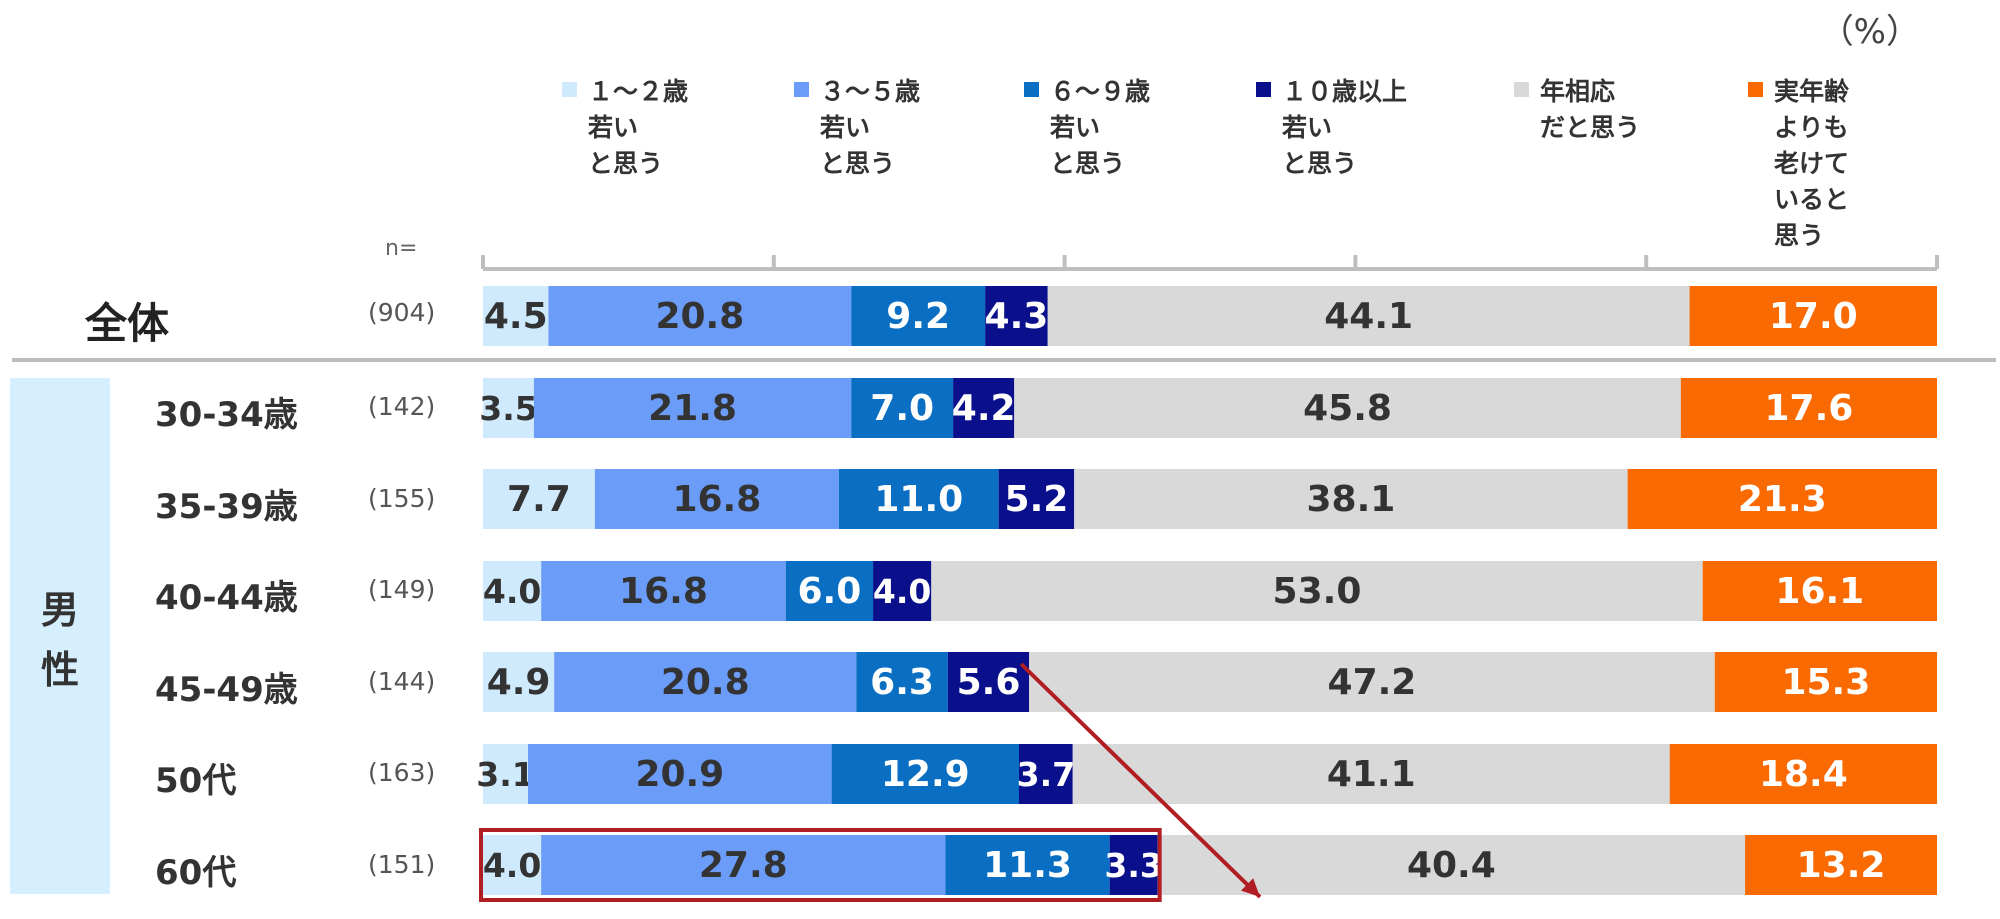  Describe the element at coordinates (820, 865) in the screenshot. I see `highlight-box` at that location.